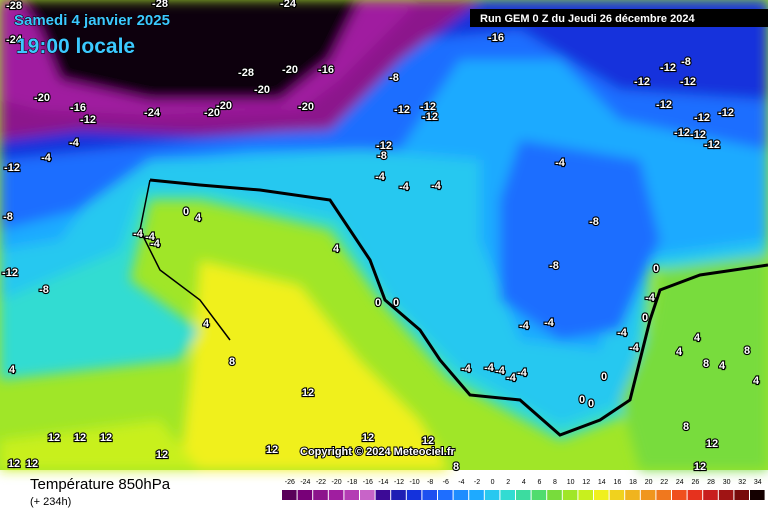  Describe the element at coordinates (508, 482) in the screenshot. I see `scale-label: 2` at that location.